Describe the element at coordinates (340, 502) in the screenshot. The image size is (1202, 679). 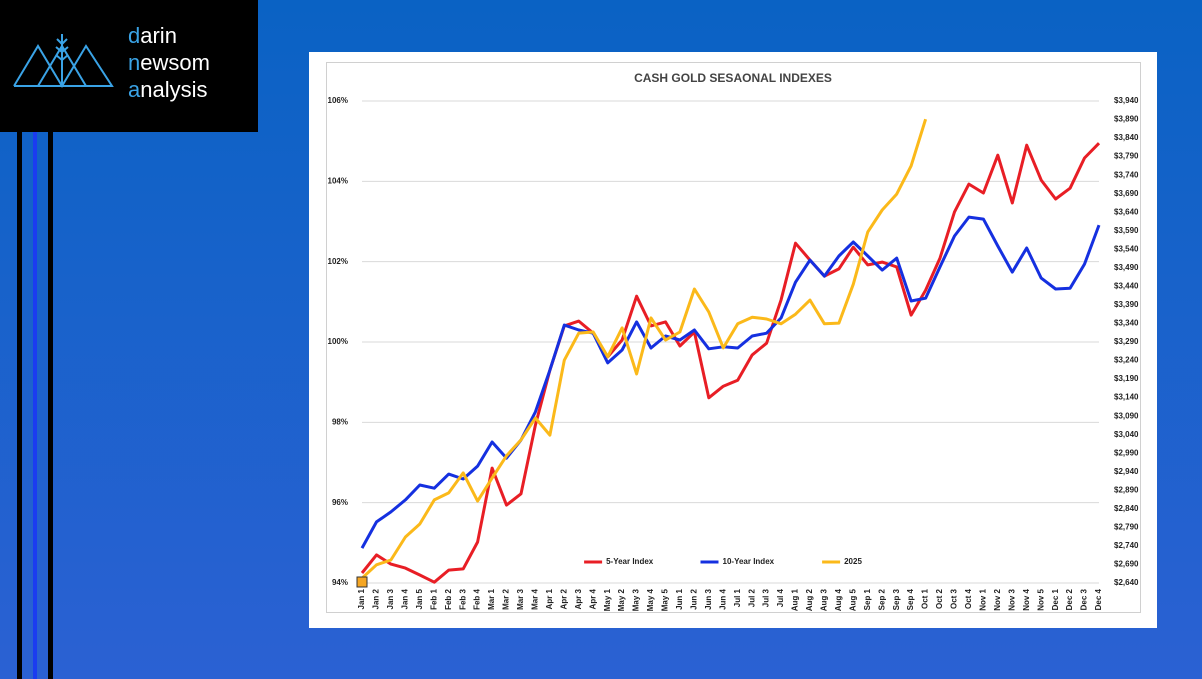
I see `y-tick-label: 96%` at that location.